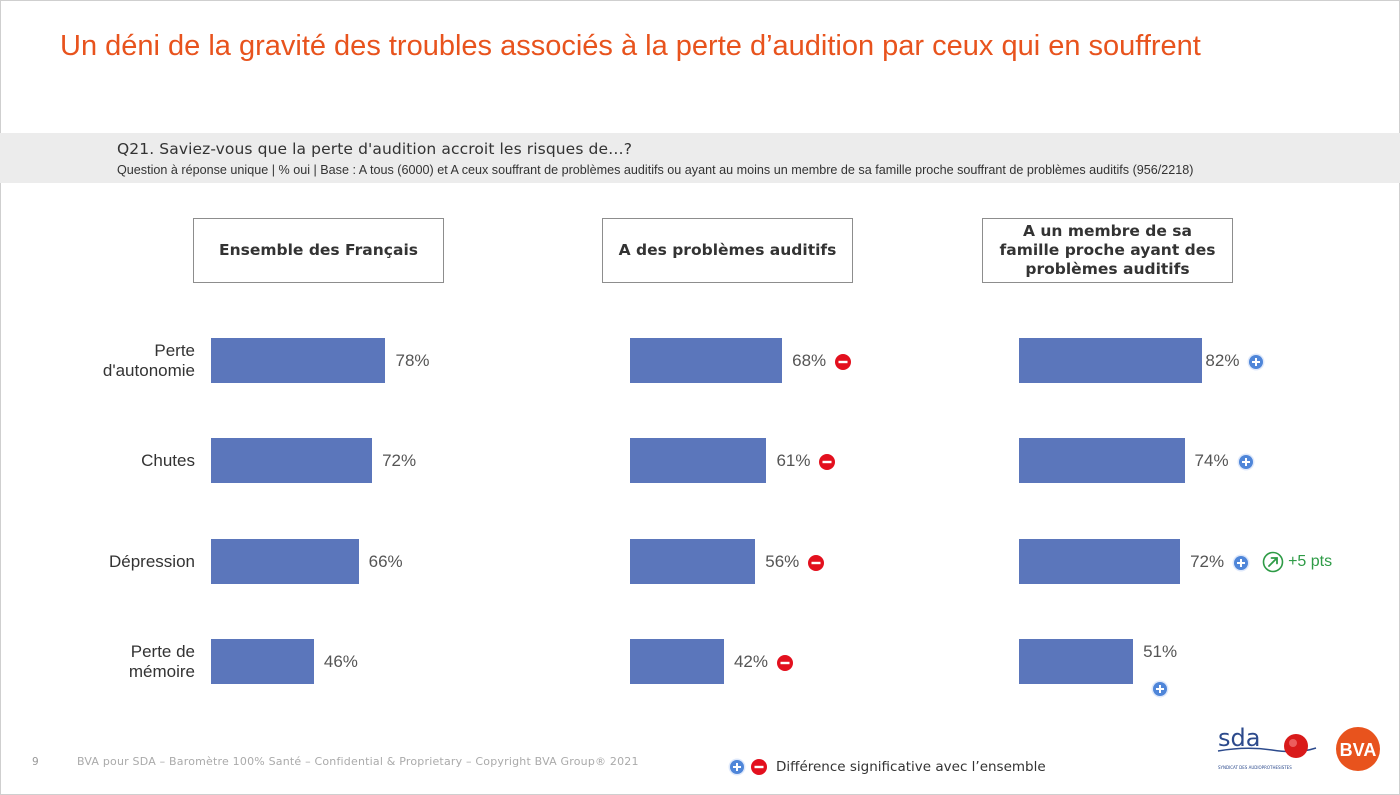 The height and width of the screenshot is (795, 1400). I want to click on legend-label: Différence significative avec l’ensemble, so click(911, 767).